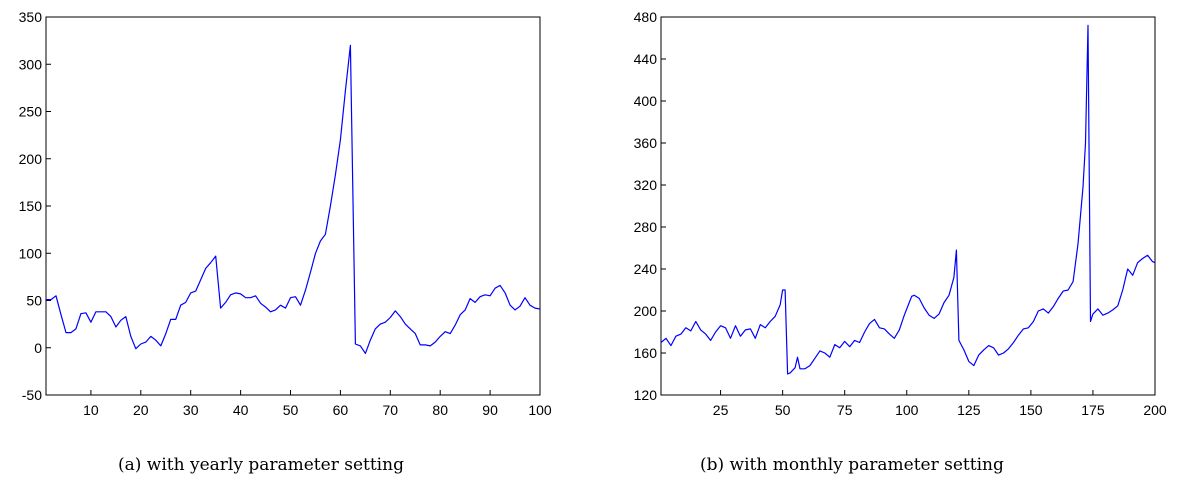 This screenshot has height=493, width=1178. I want to click on y-tick-label: 100, so click(31, 253).